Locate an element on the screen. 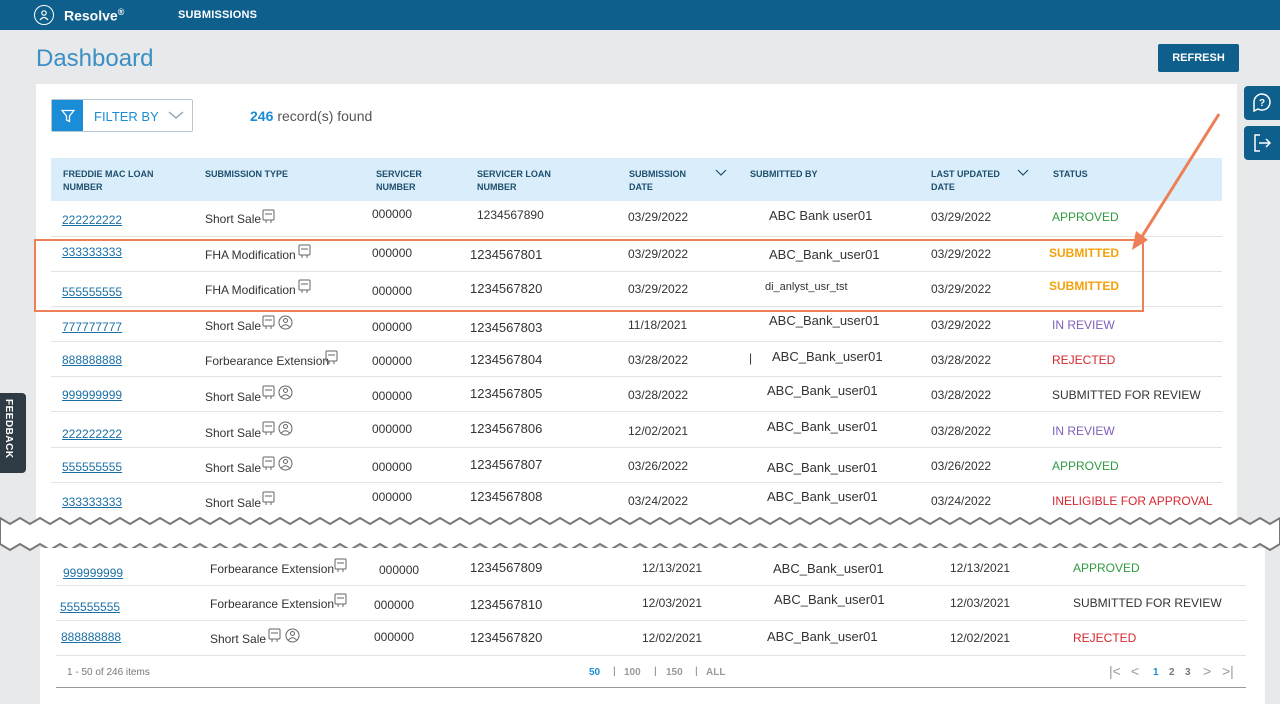  col-last-updated: LAST UPDATED DATE is located at coordinates (965, 180).